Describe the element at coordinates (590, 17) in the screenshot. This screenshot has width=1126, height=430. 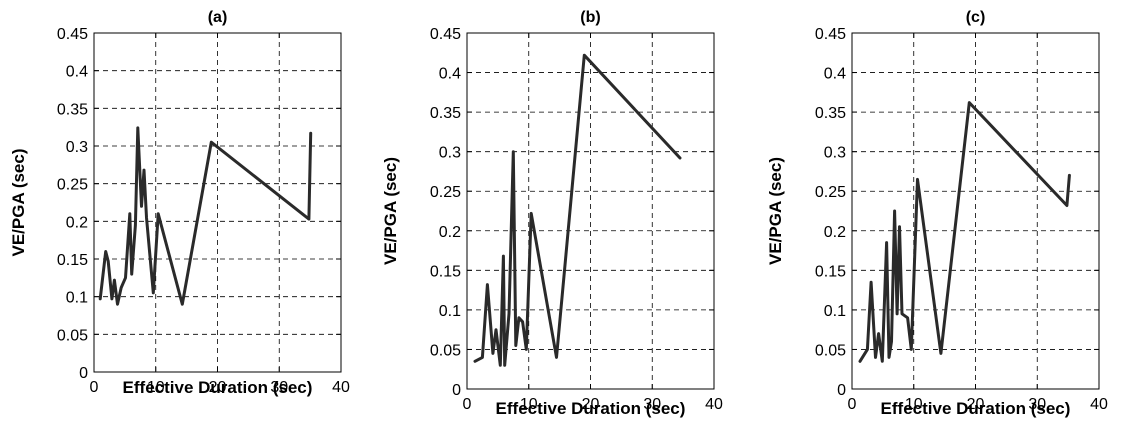
I see `panel-title: (b)` at that location.